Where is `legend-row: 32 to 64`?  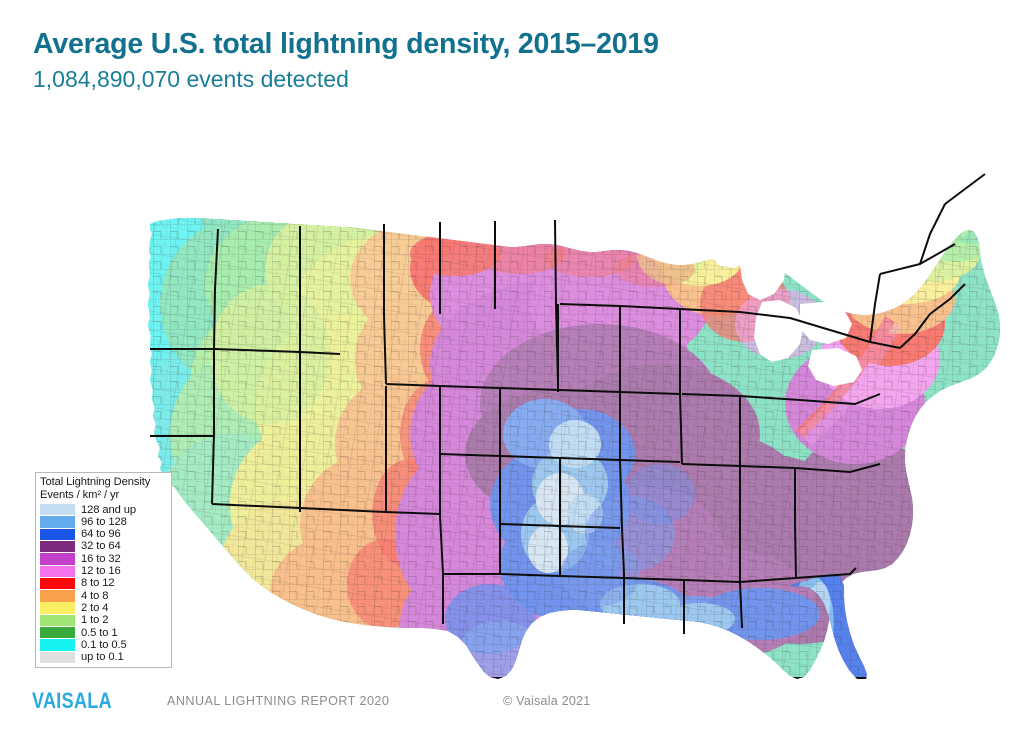
legend-row: 32 to 64 is located at coordinates (103, 546).